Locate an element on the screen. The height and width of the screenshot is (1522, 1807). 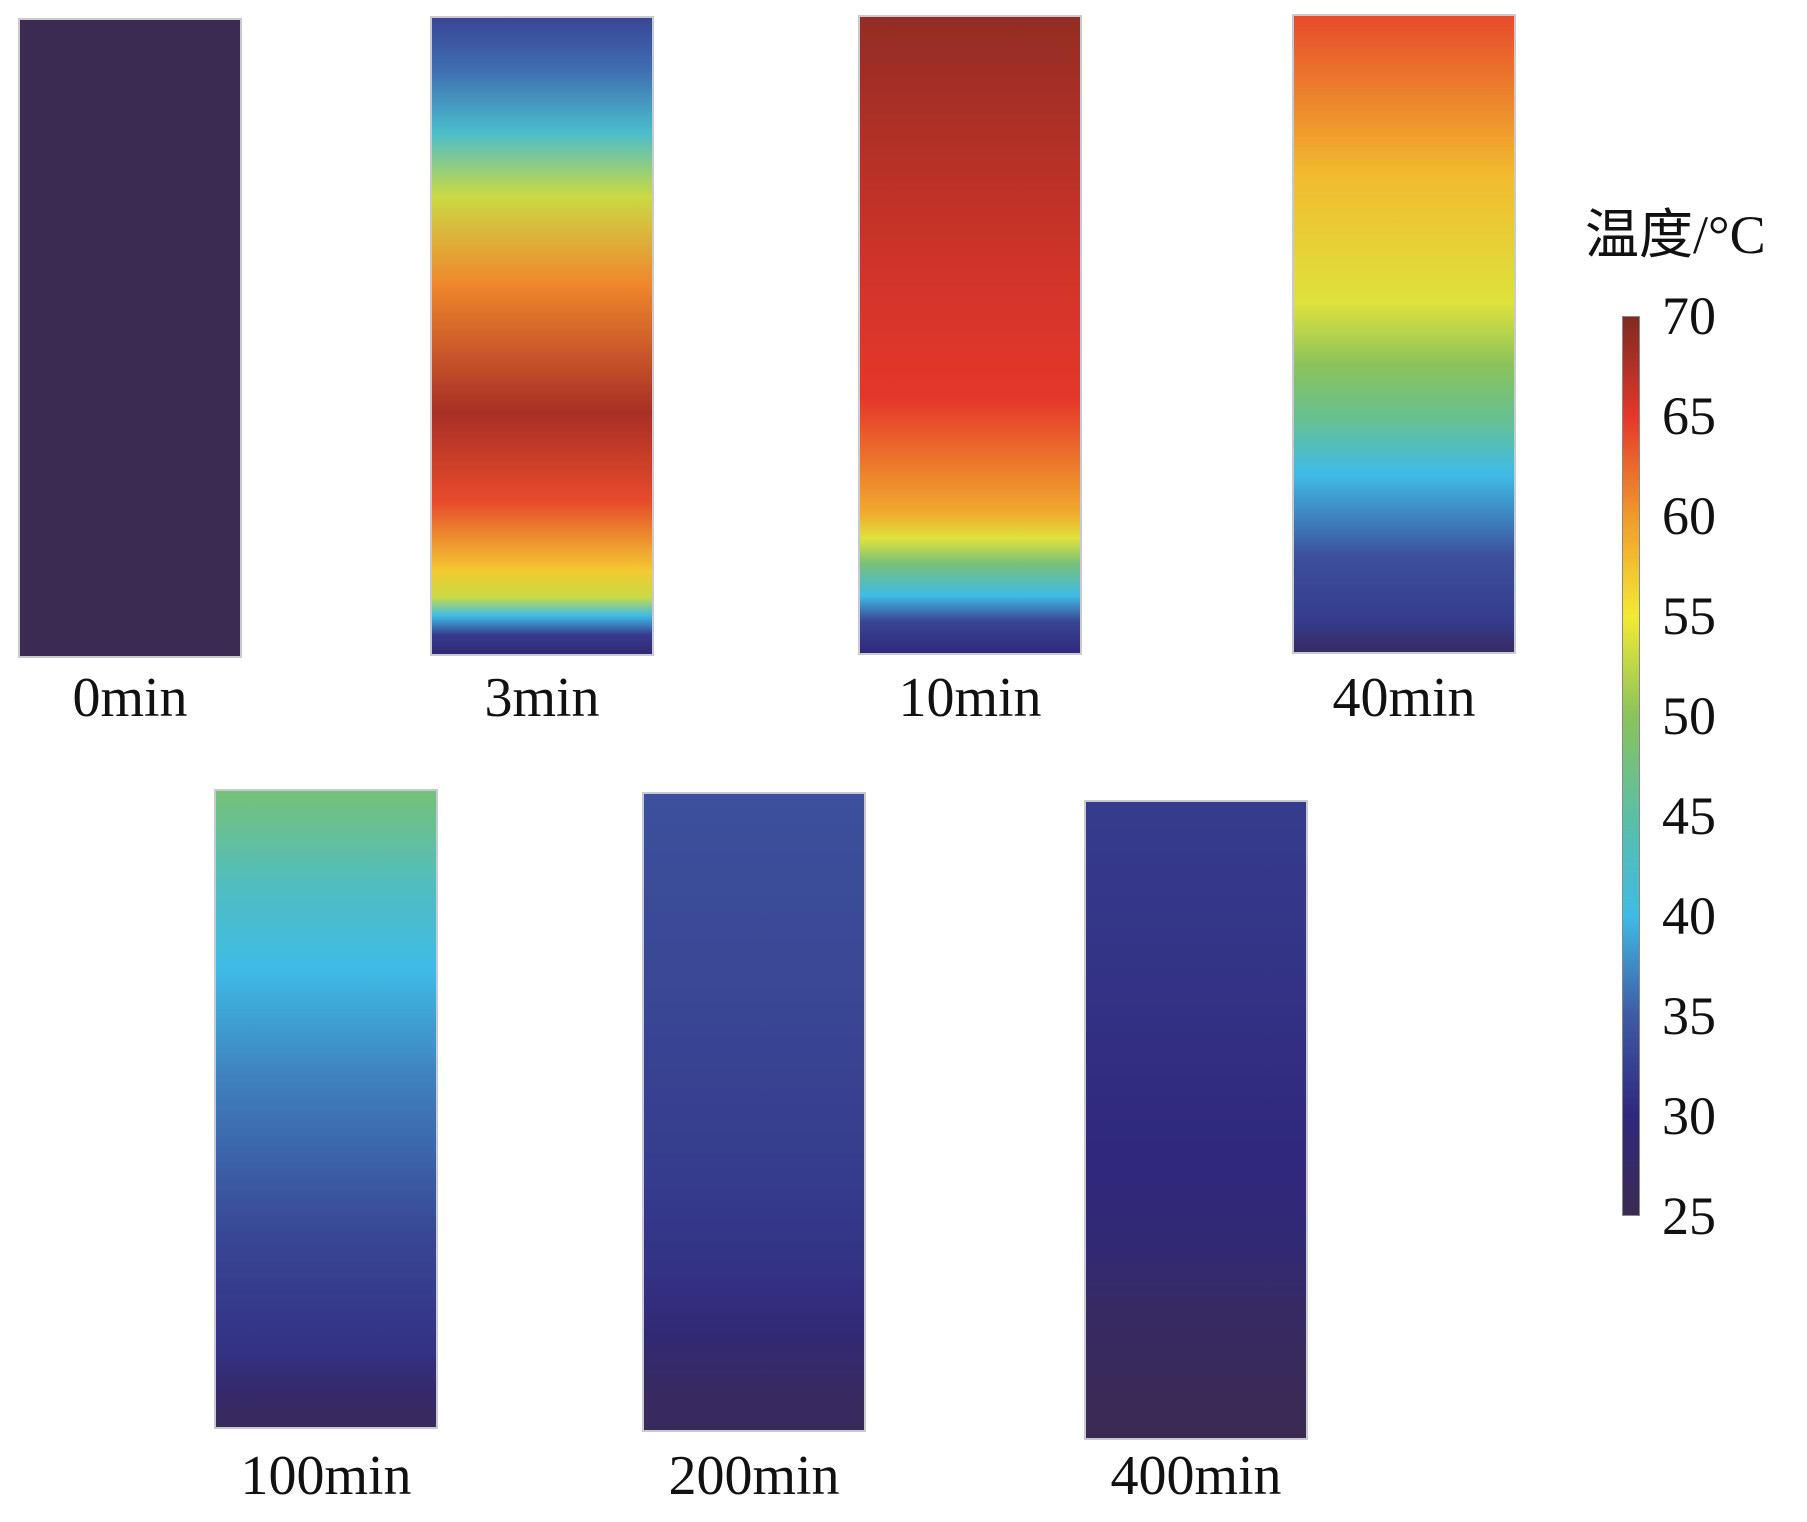
heatmap-panel-100min is located at coordinates (326, 1109).